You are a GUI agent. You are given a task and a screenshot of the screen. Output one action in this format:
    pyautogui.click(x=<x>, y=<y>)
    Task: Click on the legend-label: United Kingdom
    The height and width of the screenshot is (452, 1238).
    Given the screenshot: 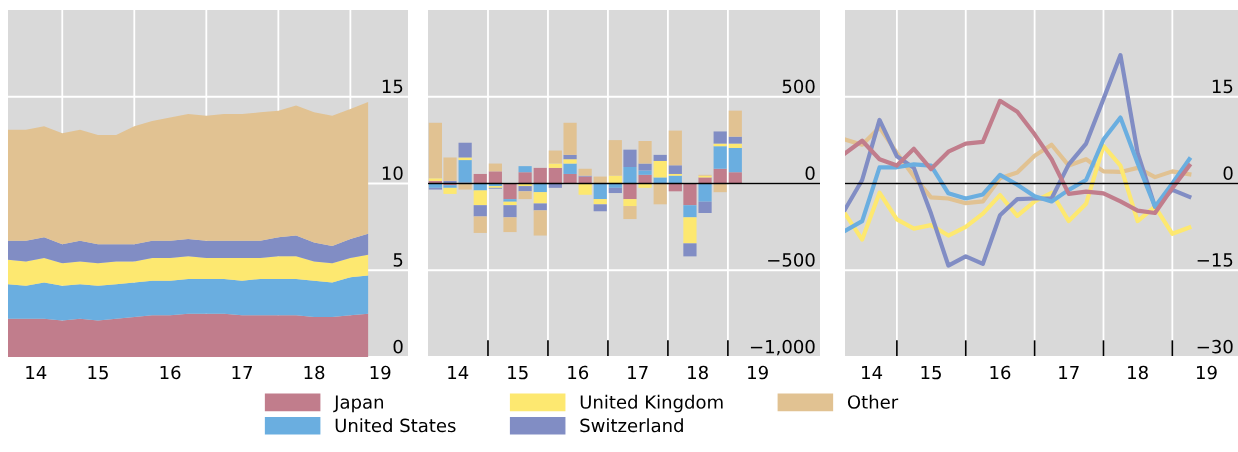 What is the action you would take?
    pyautogui.click(x=651, y=403)
    